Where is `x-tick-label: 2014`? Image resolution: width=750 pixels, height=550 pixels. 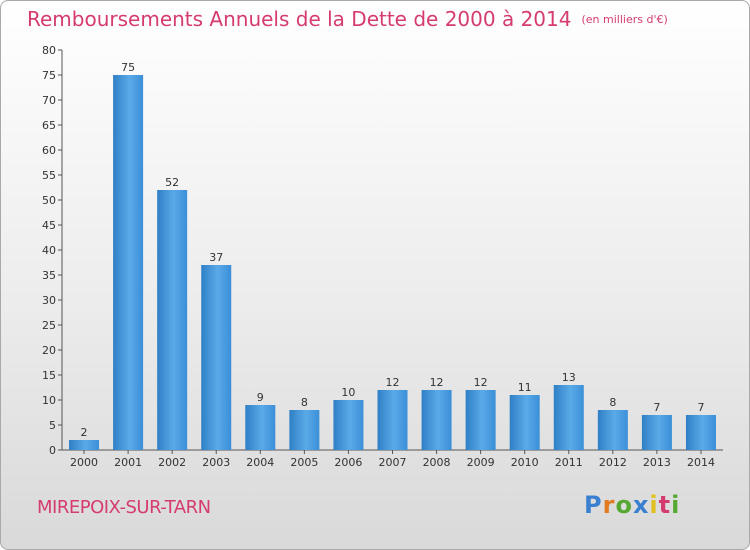 x-tick-label: 2014 is located at coordinates (701, 462).